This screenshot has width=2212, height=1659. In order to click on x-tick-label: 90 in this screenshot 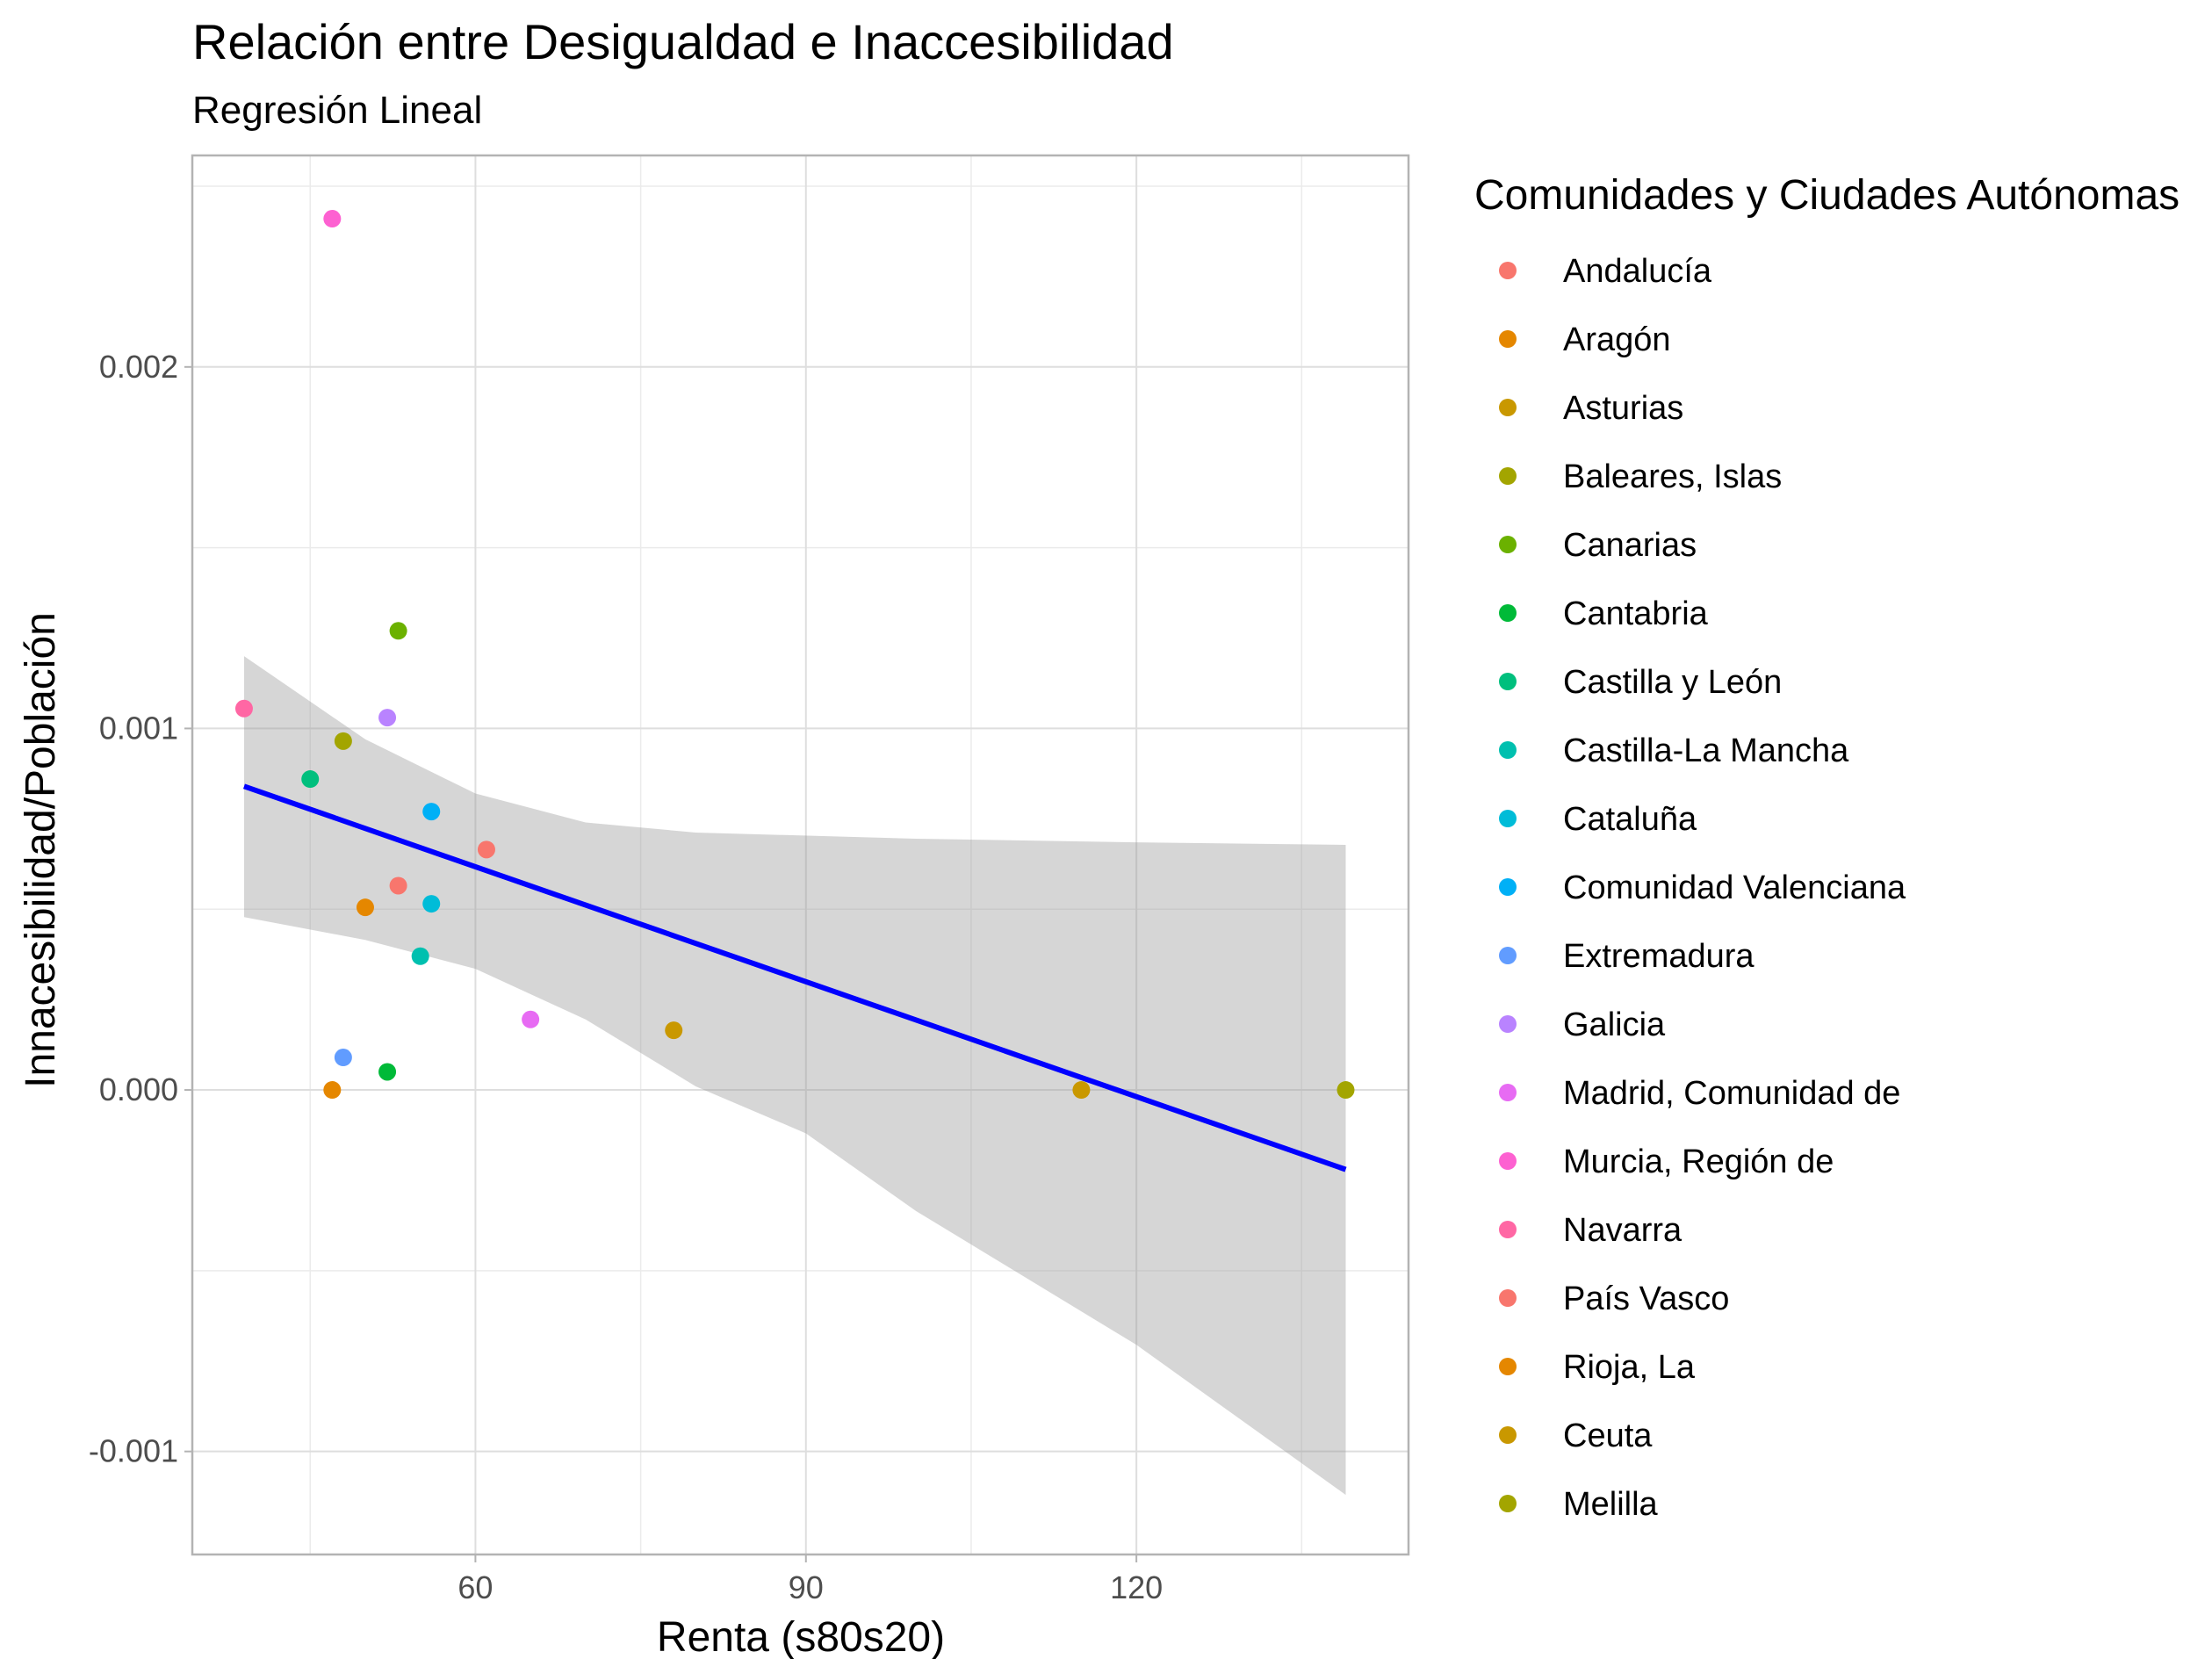, I will do `click(806, 1587)`.